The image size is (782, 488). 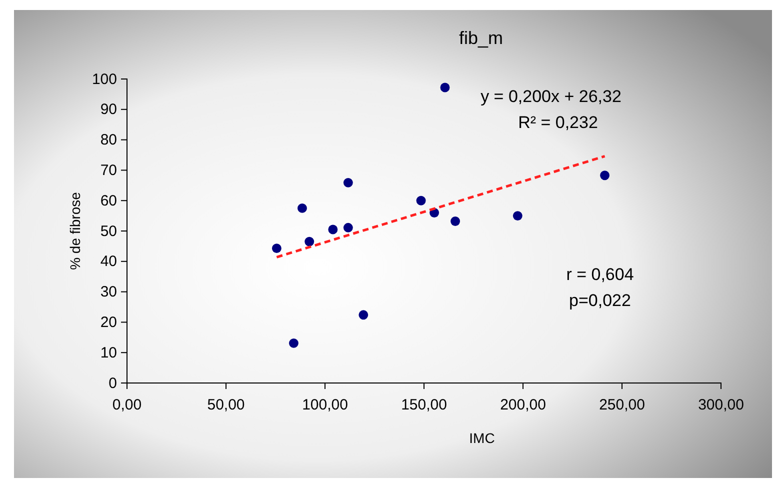 I want to click on annotation: p=0,022, so click(x=600, y=300).